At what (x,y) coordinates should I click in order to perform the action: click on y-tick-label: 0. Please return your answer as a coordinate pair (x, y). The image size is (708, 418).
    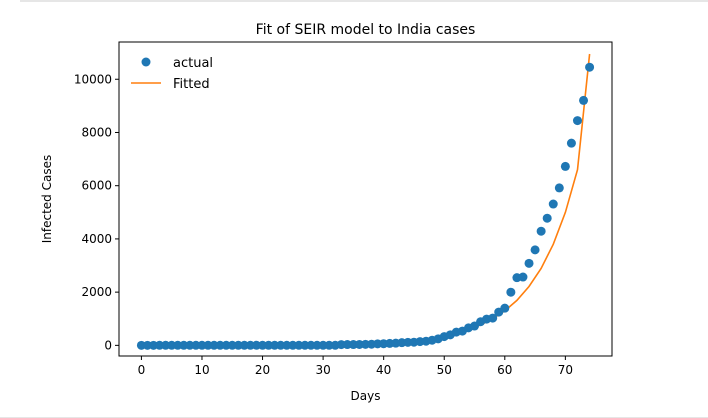
    Looking at the image, I should click on (108, 345).